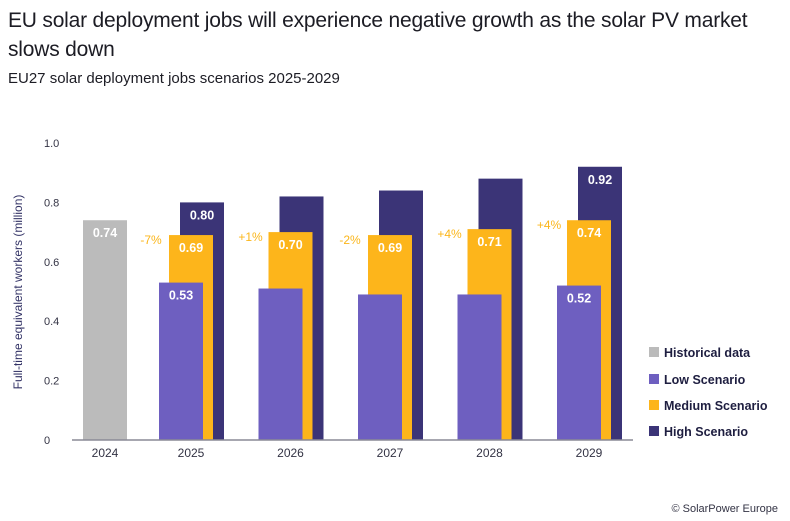 The image size is (790, 521). What do you see at coordinates (290, 245) in the screenshot?
I see `value-label-medium-2026: 0.70` at bounding box center [290, 245].